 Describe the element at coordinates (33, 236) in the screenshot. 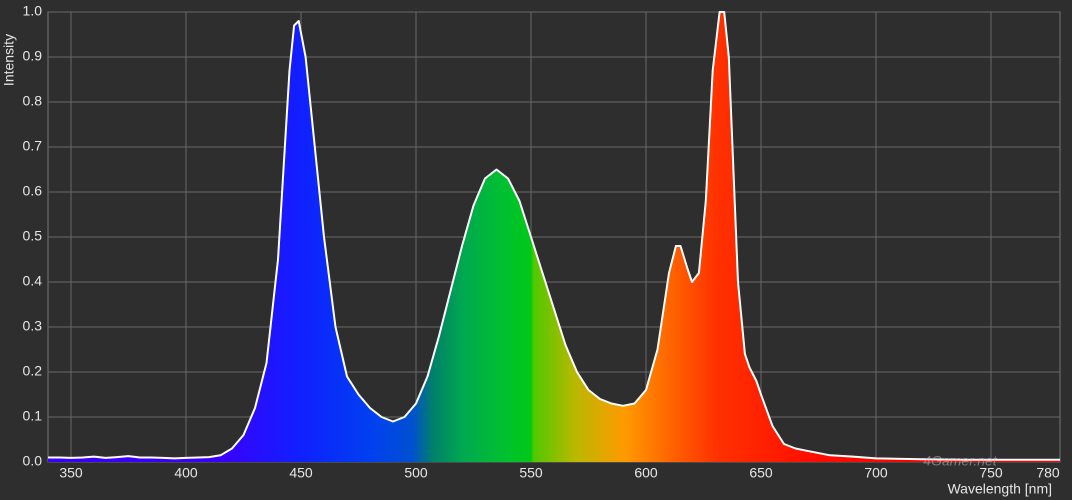

I see `y-tick-label: 0.5` at that location.